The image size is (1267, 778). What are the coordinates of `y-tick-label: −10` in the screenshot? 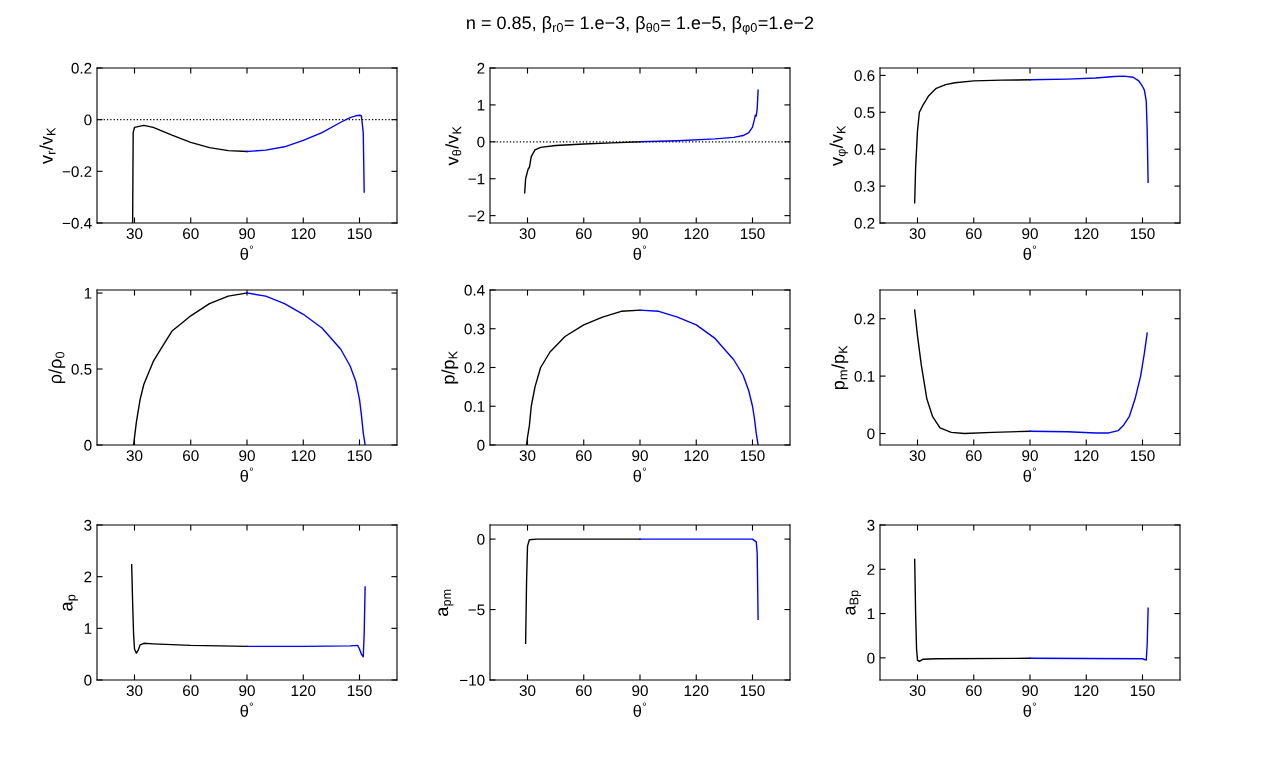 It's located at (472, 680).